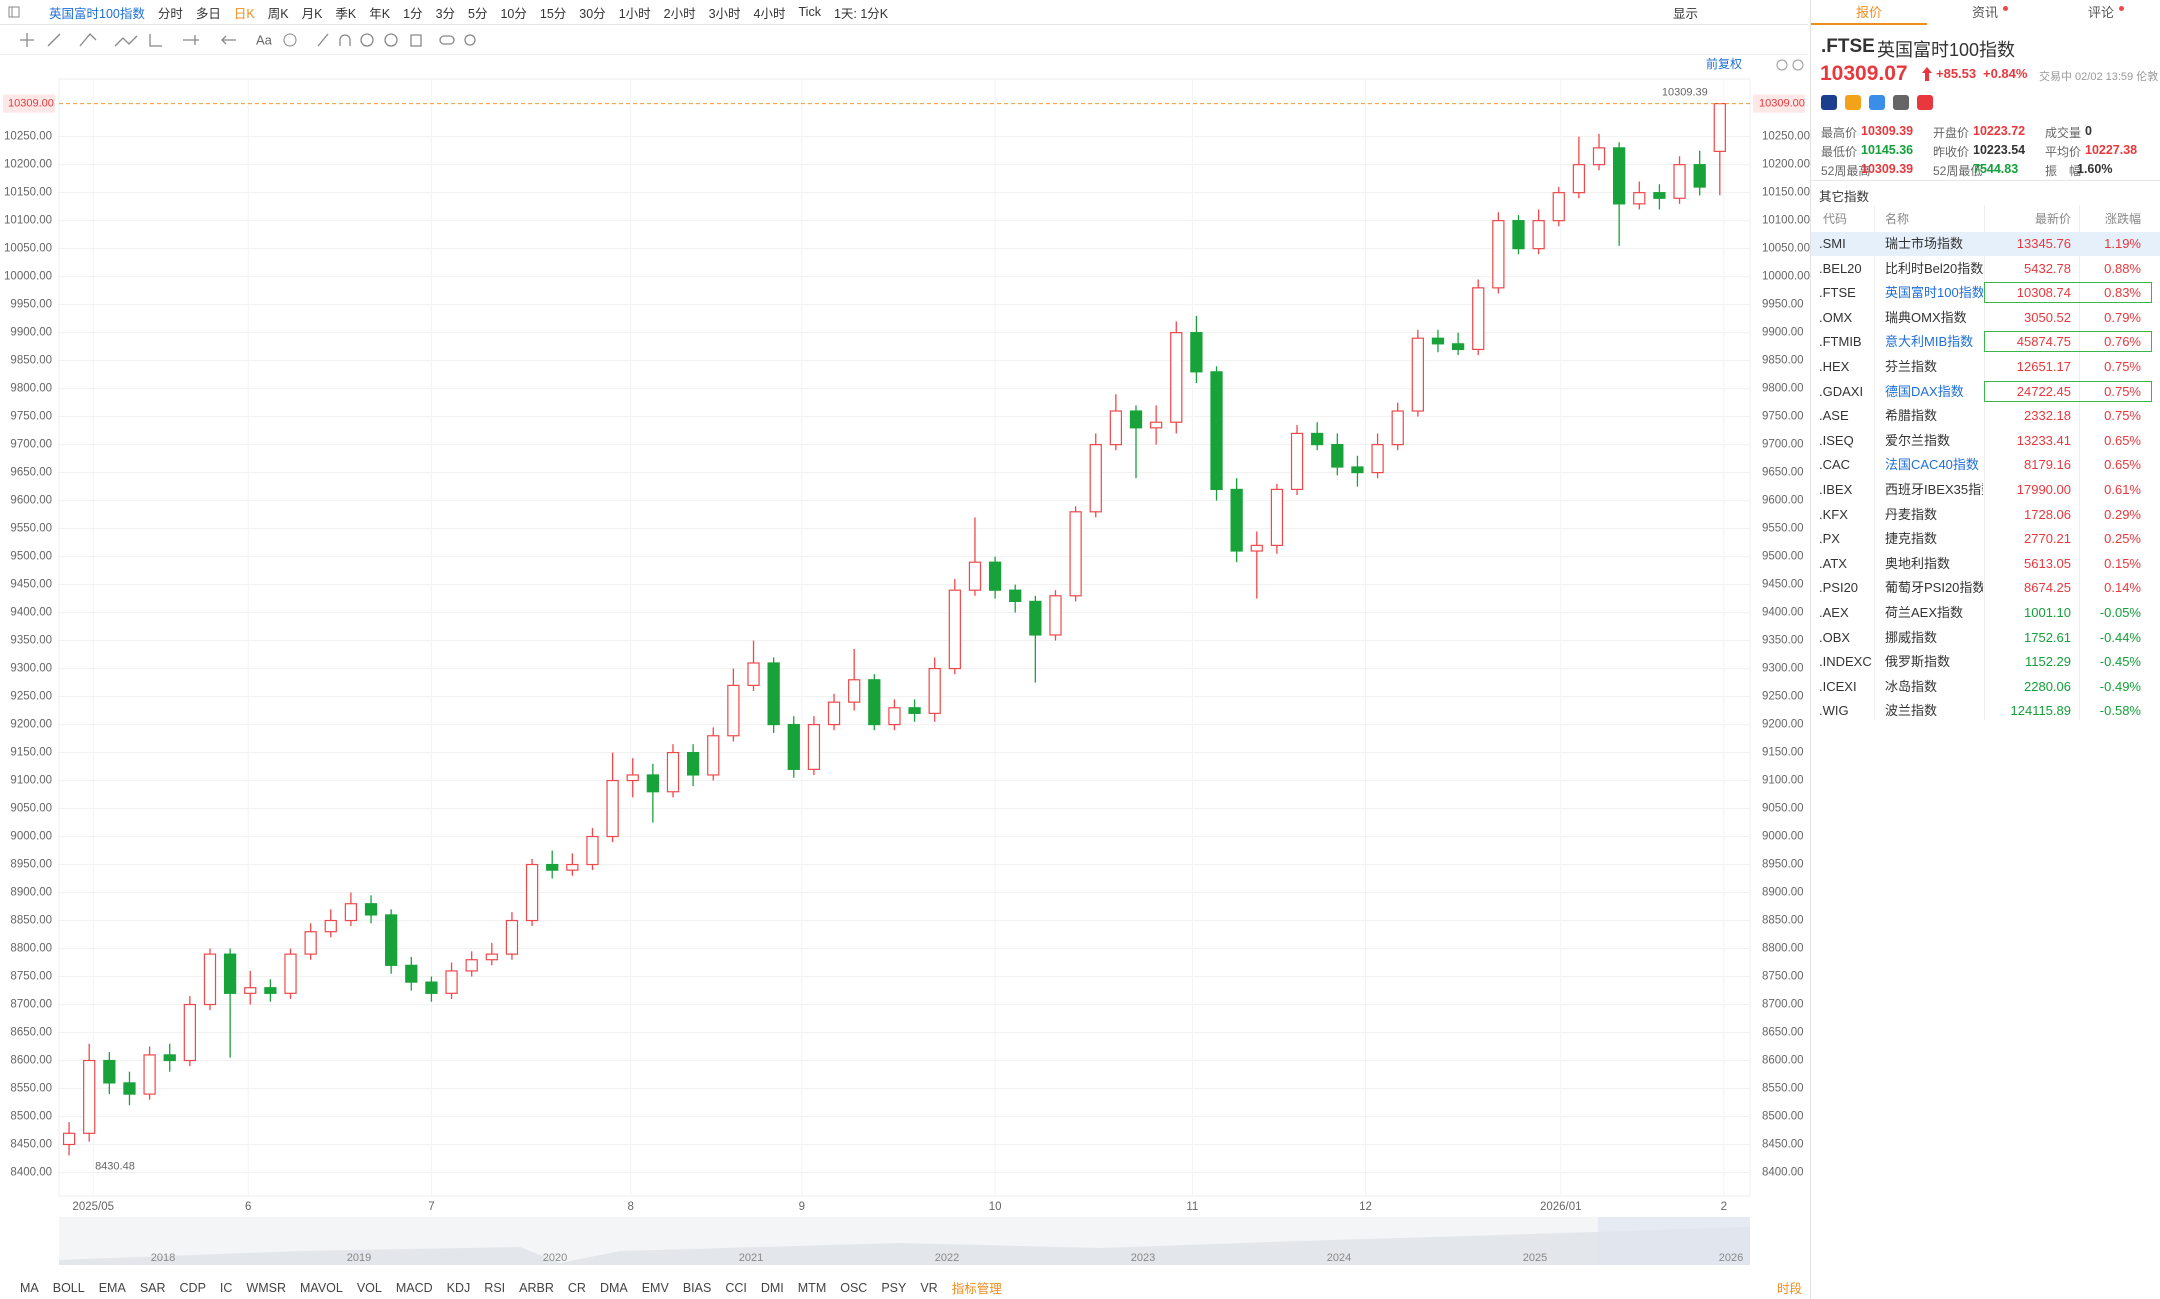 This screenshot has height=1299, width=2160. Describe the element at coordinates (1685, 13) in the screenshot. I see `display-menu: 显示` at that location.